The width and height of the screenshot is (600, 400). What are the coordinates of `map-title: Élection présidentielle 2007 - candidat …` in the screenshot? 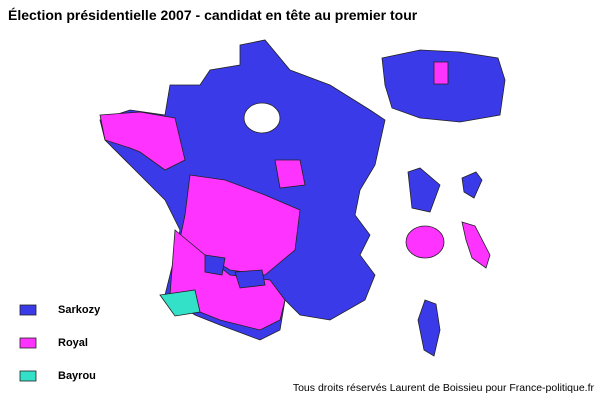 It's located at (213, 15).